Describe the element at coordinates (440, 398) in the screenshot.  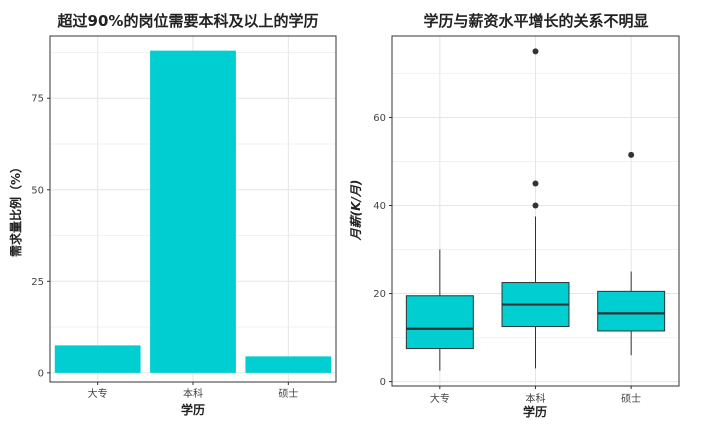
I see `box-x-tick-label: 大专` at that location.